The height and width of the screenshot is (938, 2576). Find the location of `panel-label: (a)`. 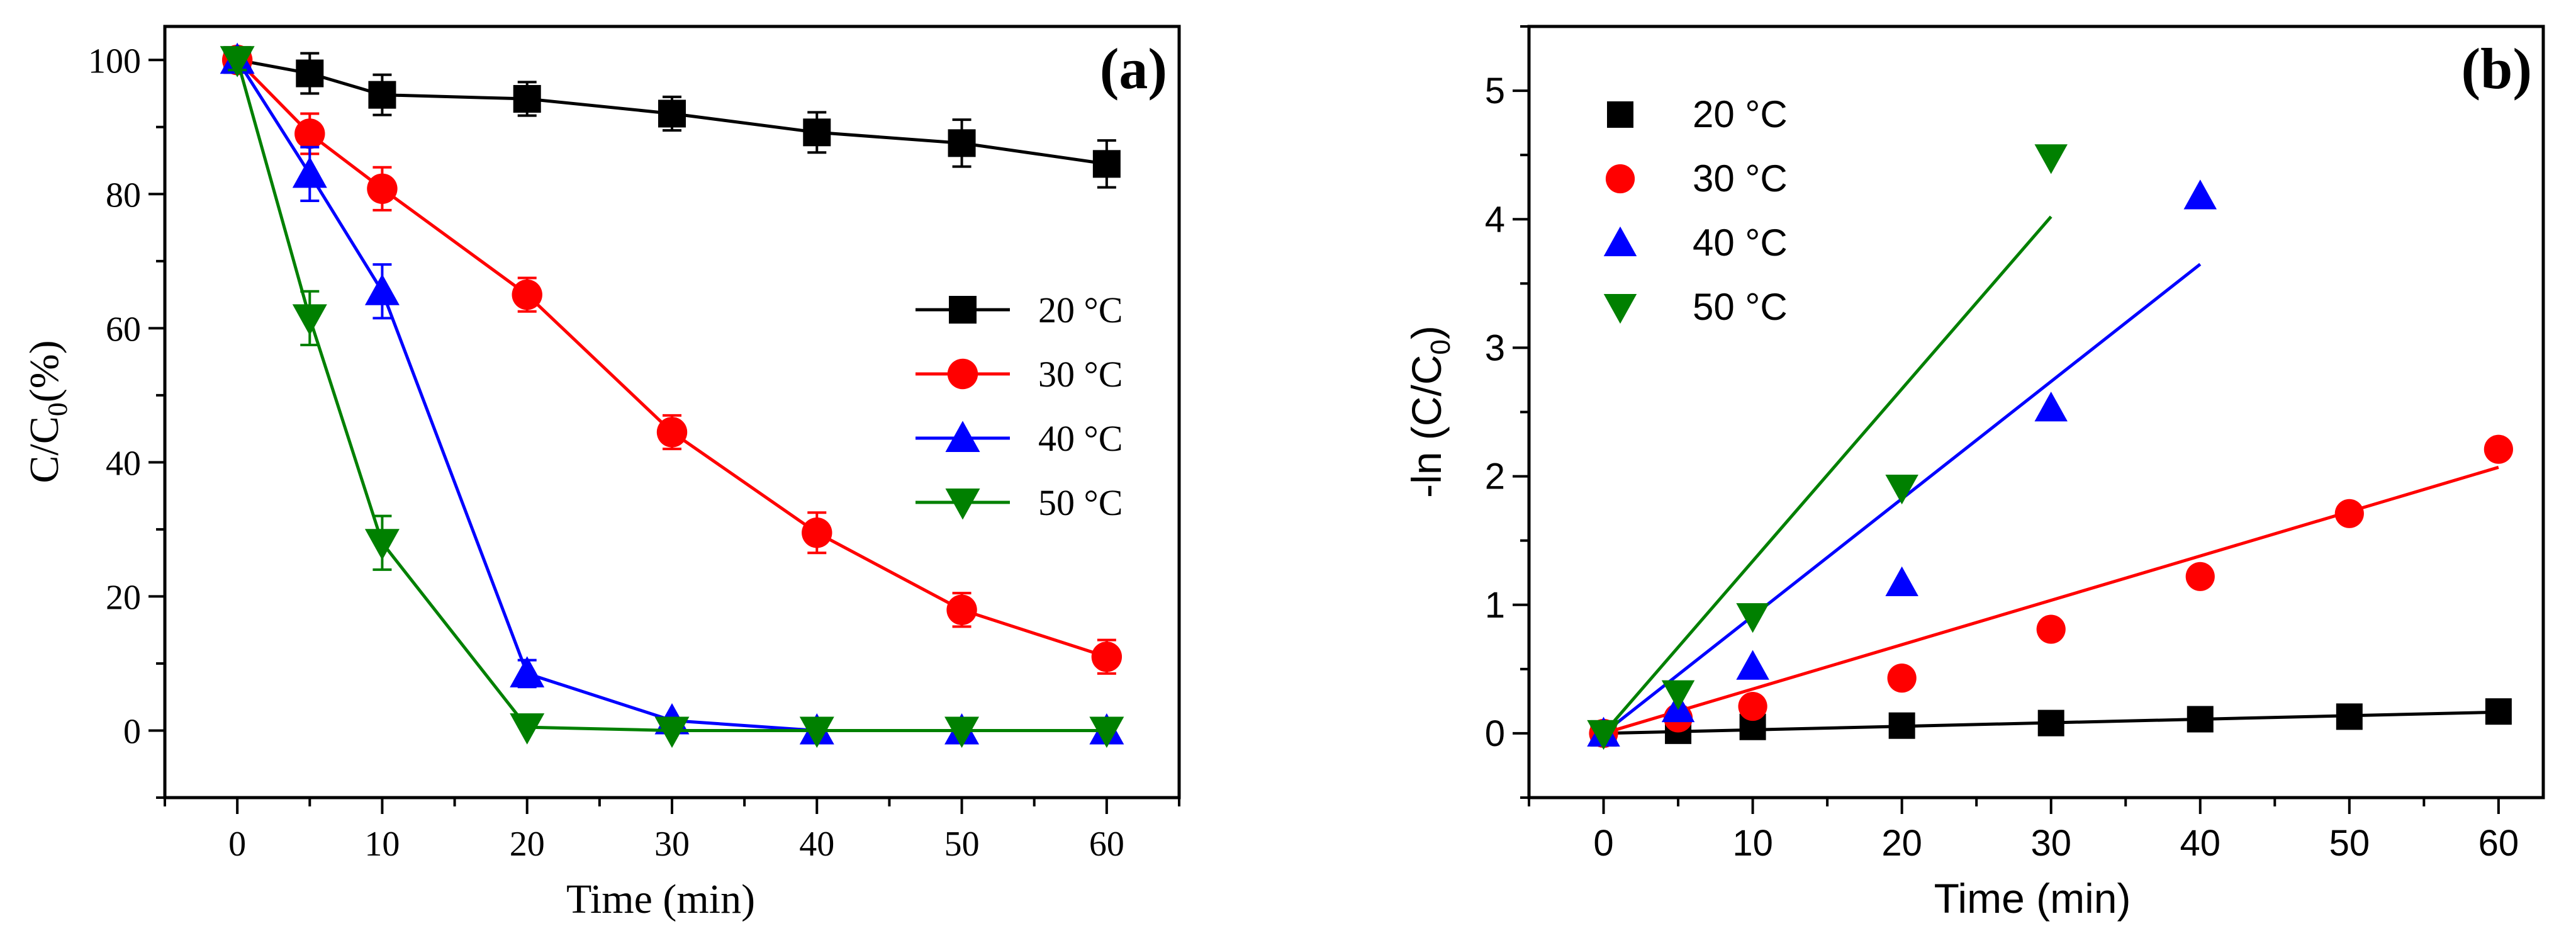

panel-label: (a) is located at coordinates (1133, 69).